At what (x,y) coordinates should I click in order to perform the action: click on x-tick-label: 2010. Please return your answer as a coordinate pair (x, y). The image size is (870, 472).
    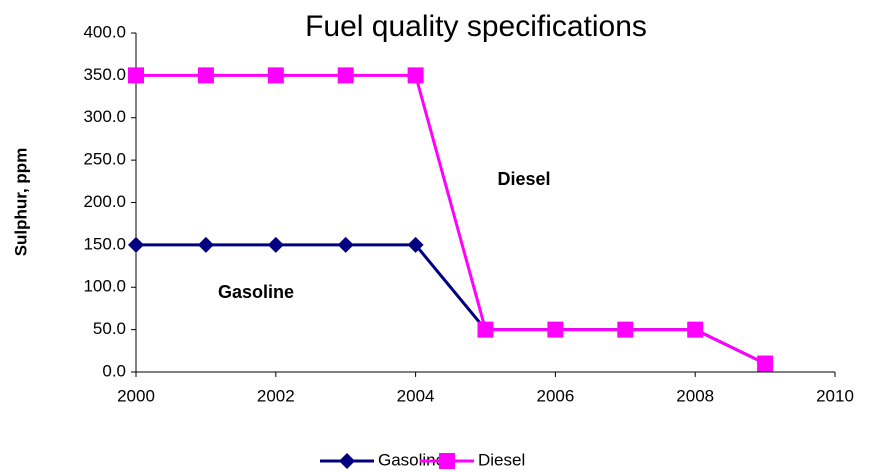
    Looking at the image, I should click on (835, 395).